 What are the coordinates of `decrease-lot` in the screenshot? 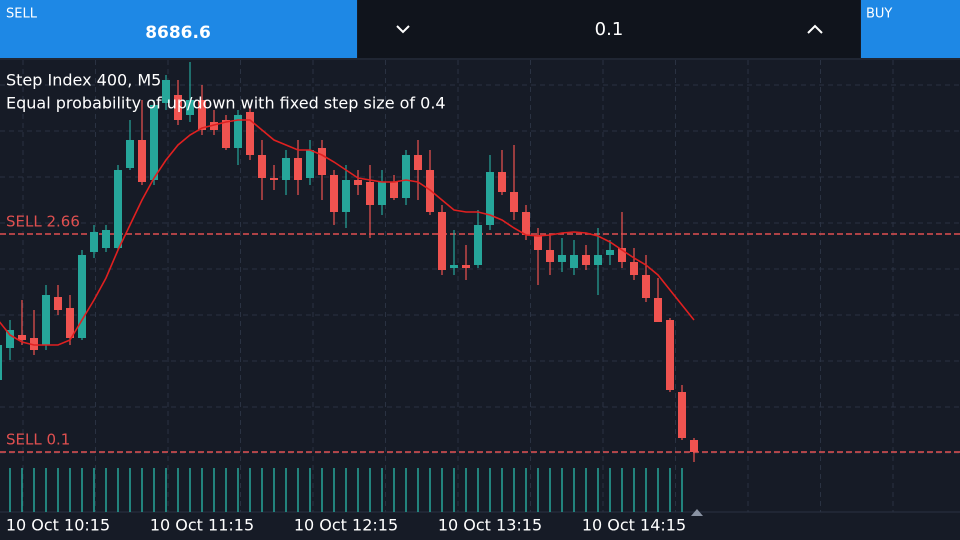 It's located at (403, 29).